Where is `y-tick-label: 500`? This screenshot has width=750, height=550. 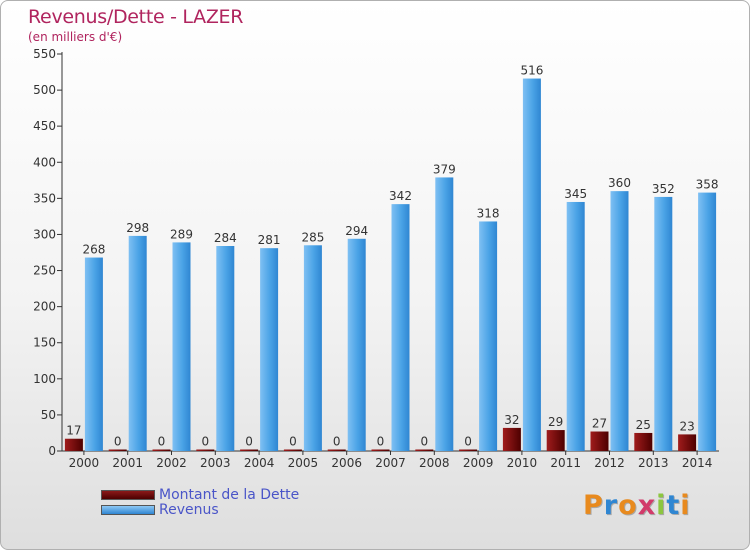
y-tick-label: 500 is located at coordinates (44, 90).